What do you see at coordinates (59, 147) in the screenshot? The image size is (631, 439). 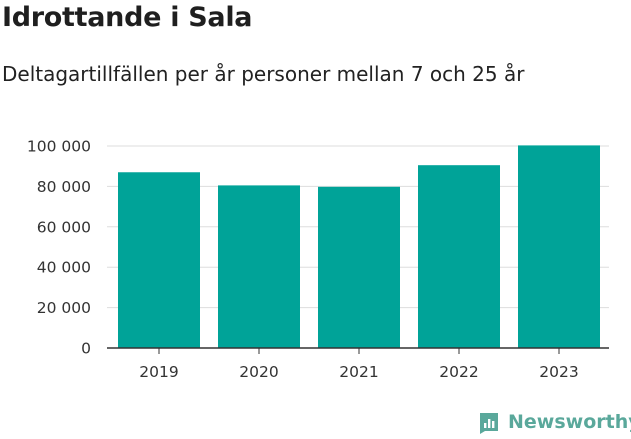 I see `y-tick-label: 100 000` at bounding box center [59, 147].